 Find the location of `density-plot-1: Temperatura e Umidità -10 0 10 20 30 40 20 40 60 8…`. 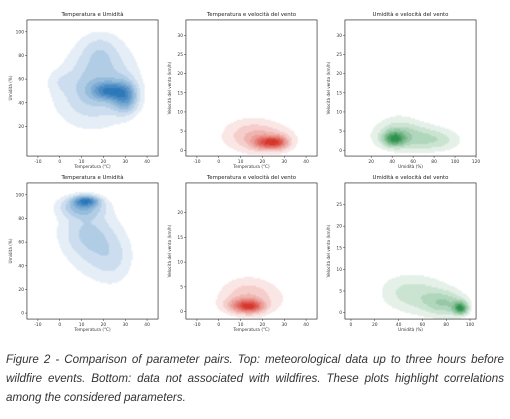

density-plot-1: Temperatura e Umidità -10 0 10 20 30 40 20 40 60 8… is located at coordinates (83, 90).